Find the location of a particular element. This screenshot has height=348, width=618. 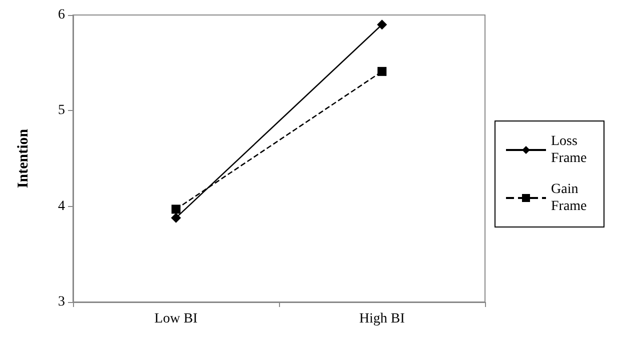

legend-label: Loss Frame is located at coordinates (569, 150).